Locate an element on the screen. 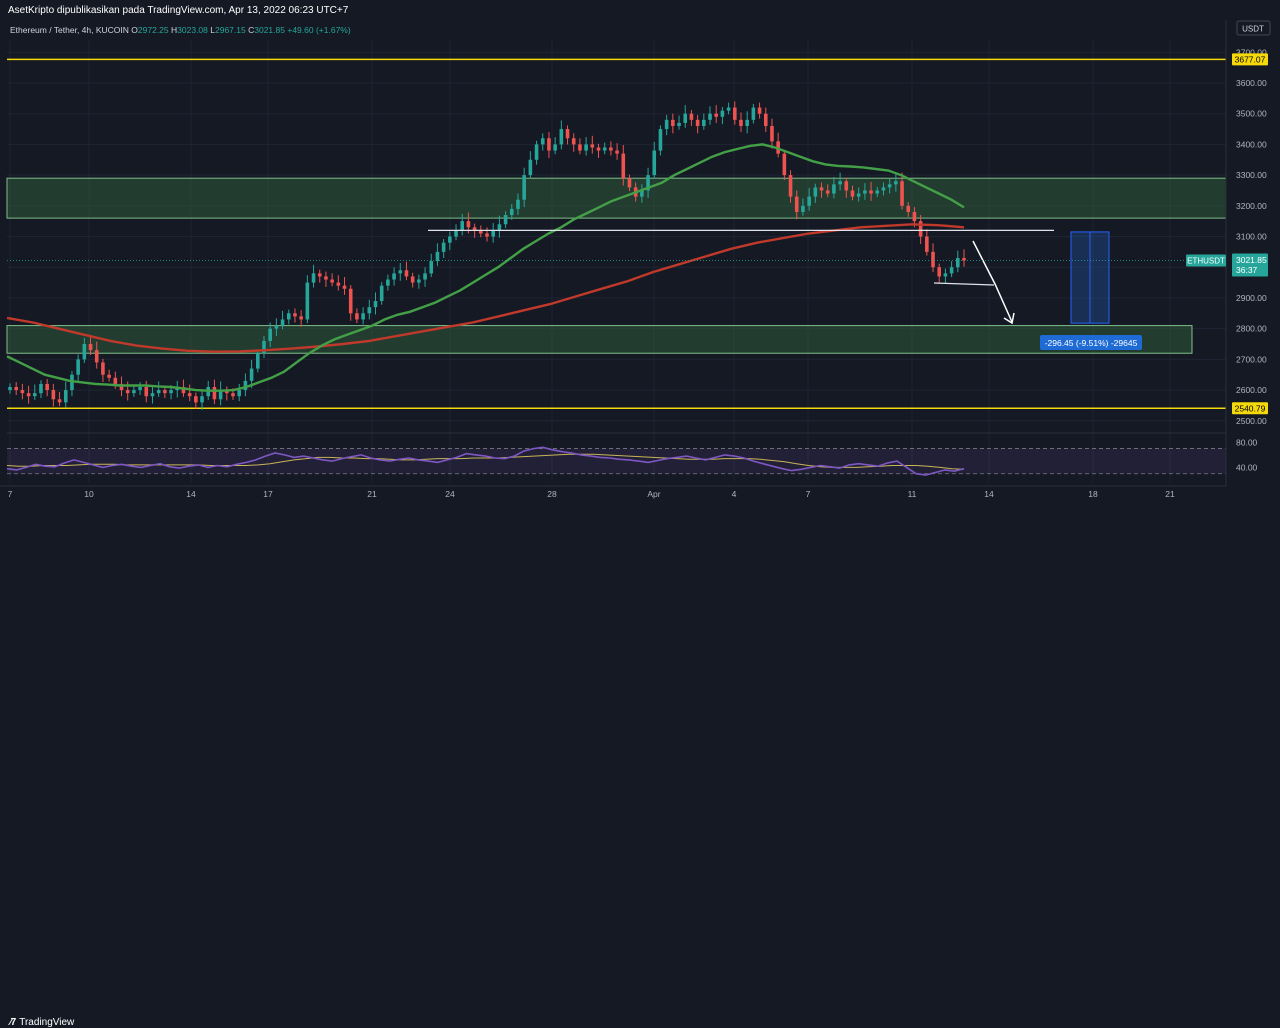 This screenshot has height=1028, width=1280. close-value: 3021.85 is located at coordinates (269, 30).